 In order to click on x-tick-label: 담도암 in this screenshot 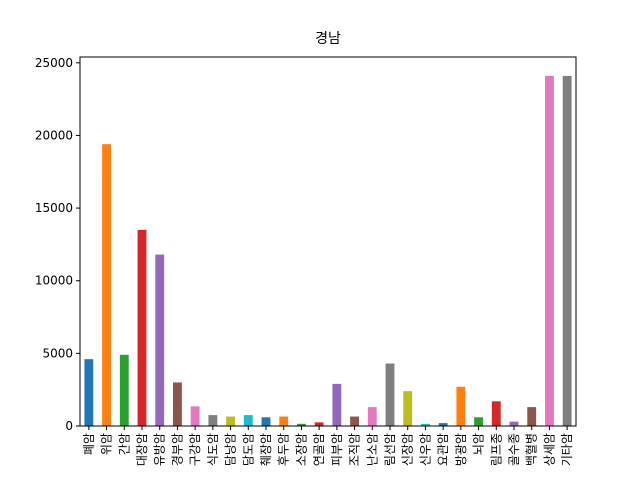, I will do `click(248, 449)`.